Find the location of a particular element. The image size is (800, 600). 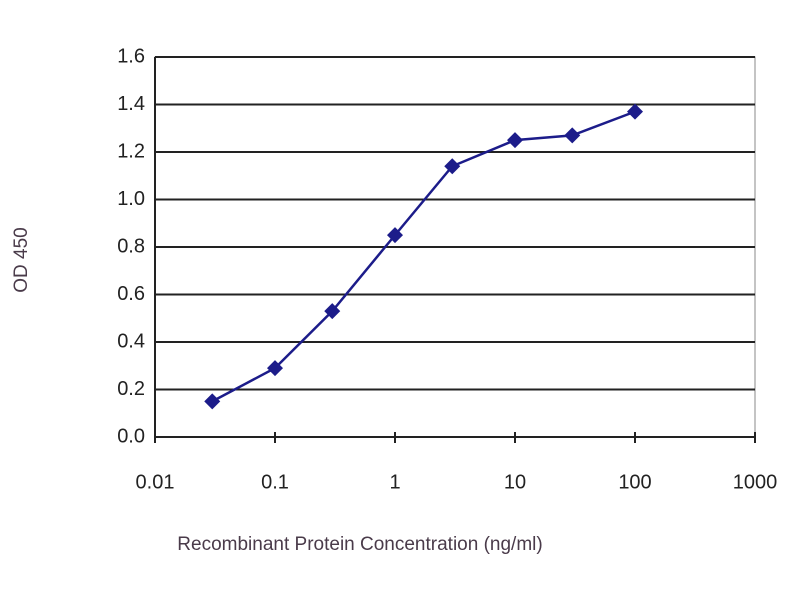

y-tick-label: 0.2 is located at coordinates (131, 389).